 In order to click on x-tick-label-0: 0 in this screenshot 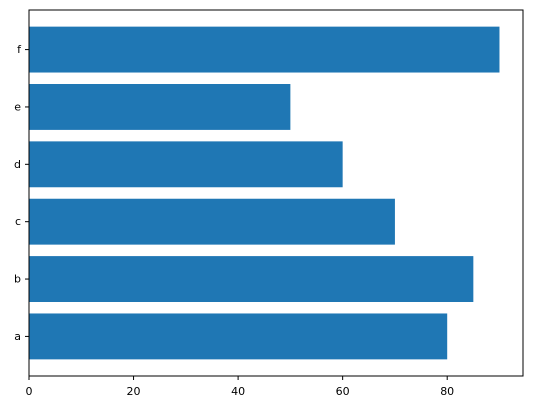, I will do `click(29, 391)`.